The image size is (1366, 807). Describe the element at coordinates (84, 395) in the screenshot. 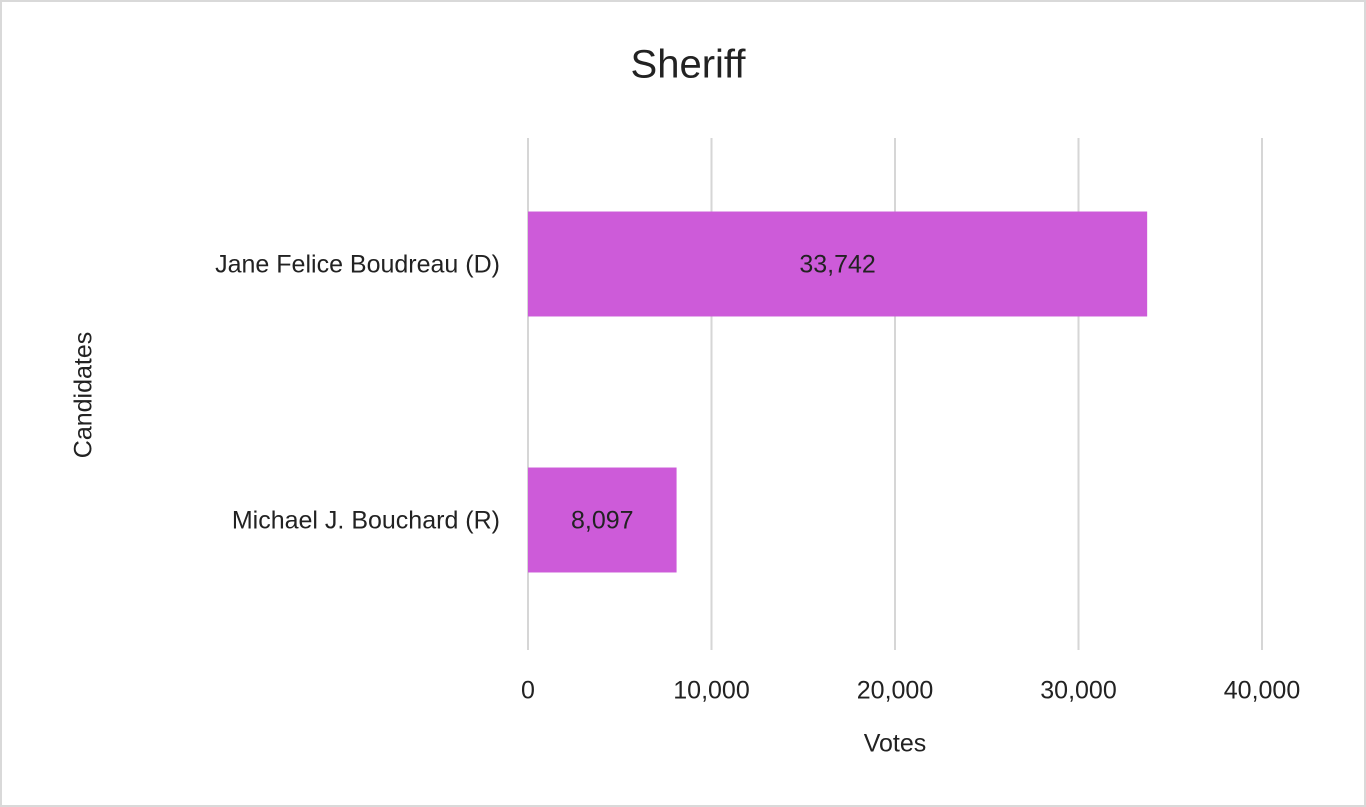

I see `y-axis-label: Candidates` at that location.